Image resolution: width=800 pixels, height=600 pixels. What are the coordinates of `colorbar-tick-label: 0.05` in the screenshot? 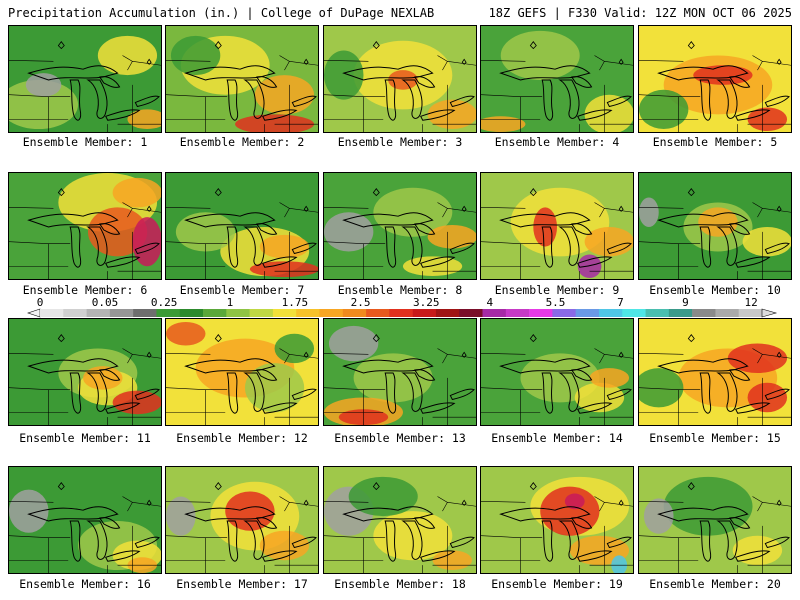 It's located at (105, 302).